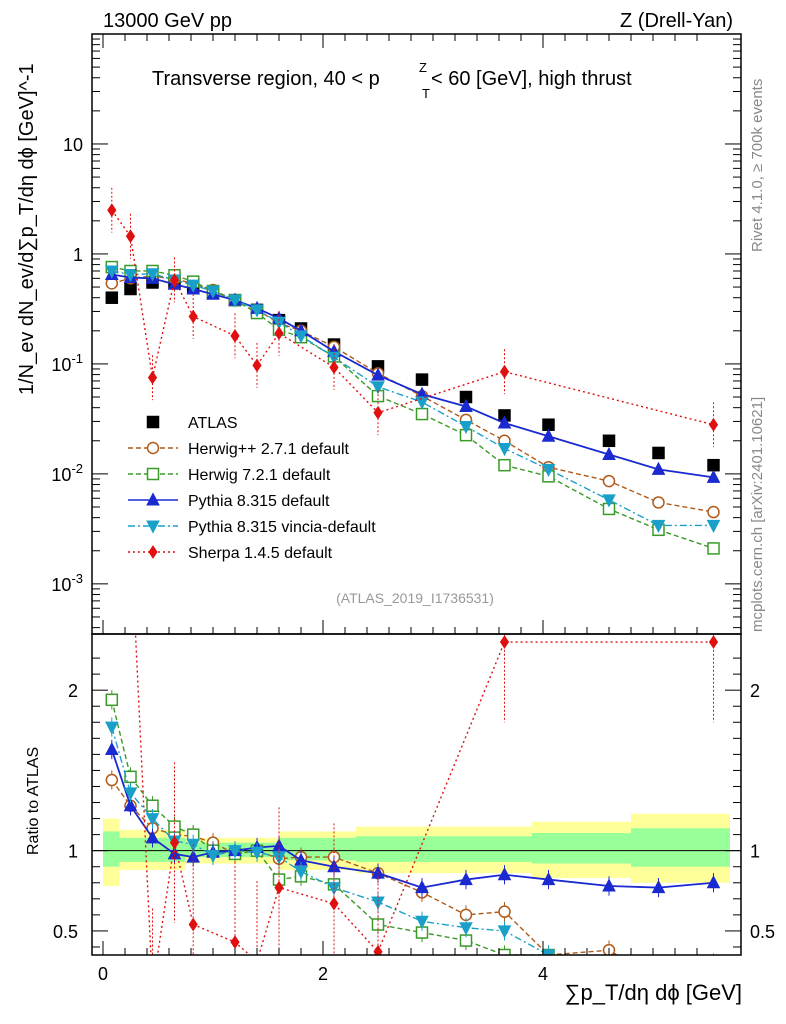 The image size is (786, 1024). Describe the element at coordinates (78, 255) in the screenshot. I see `main-y-tick-label: 1` at that location.